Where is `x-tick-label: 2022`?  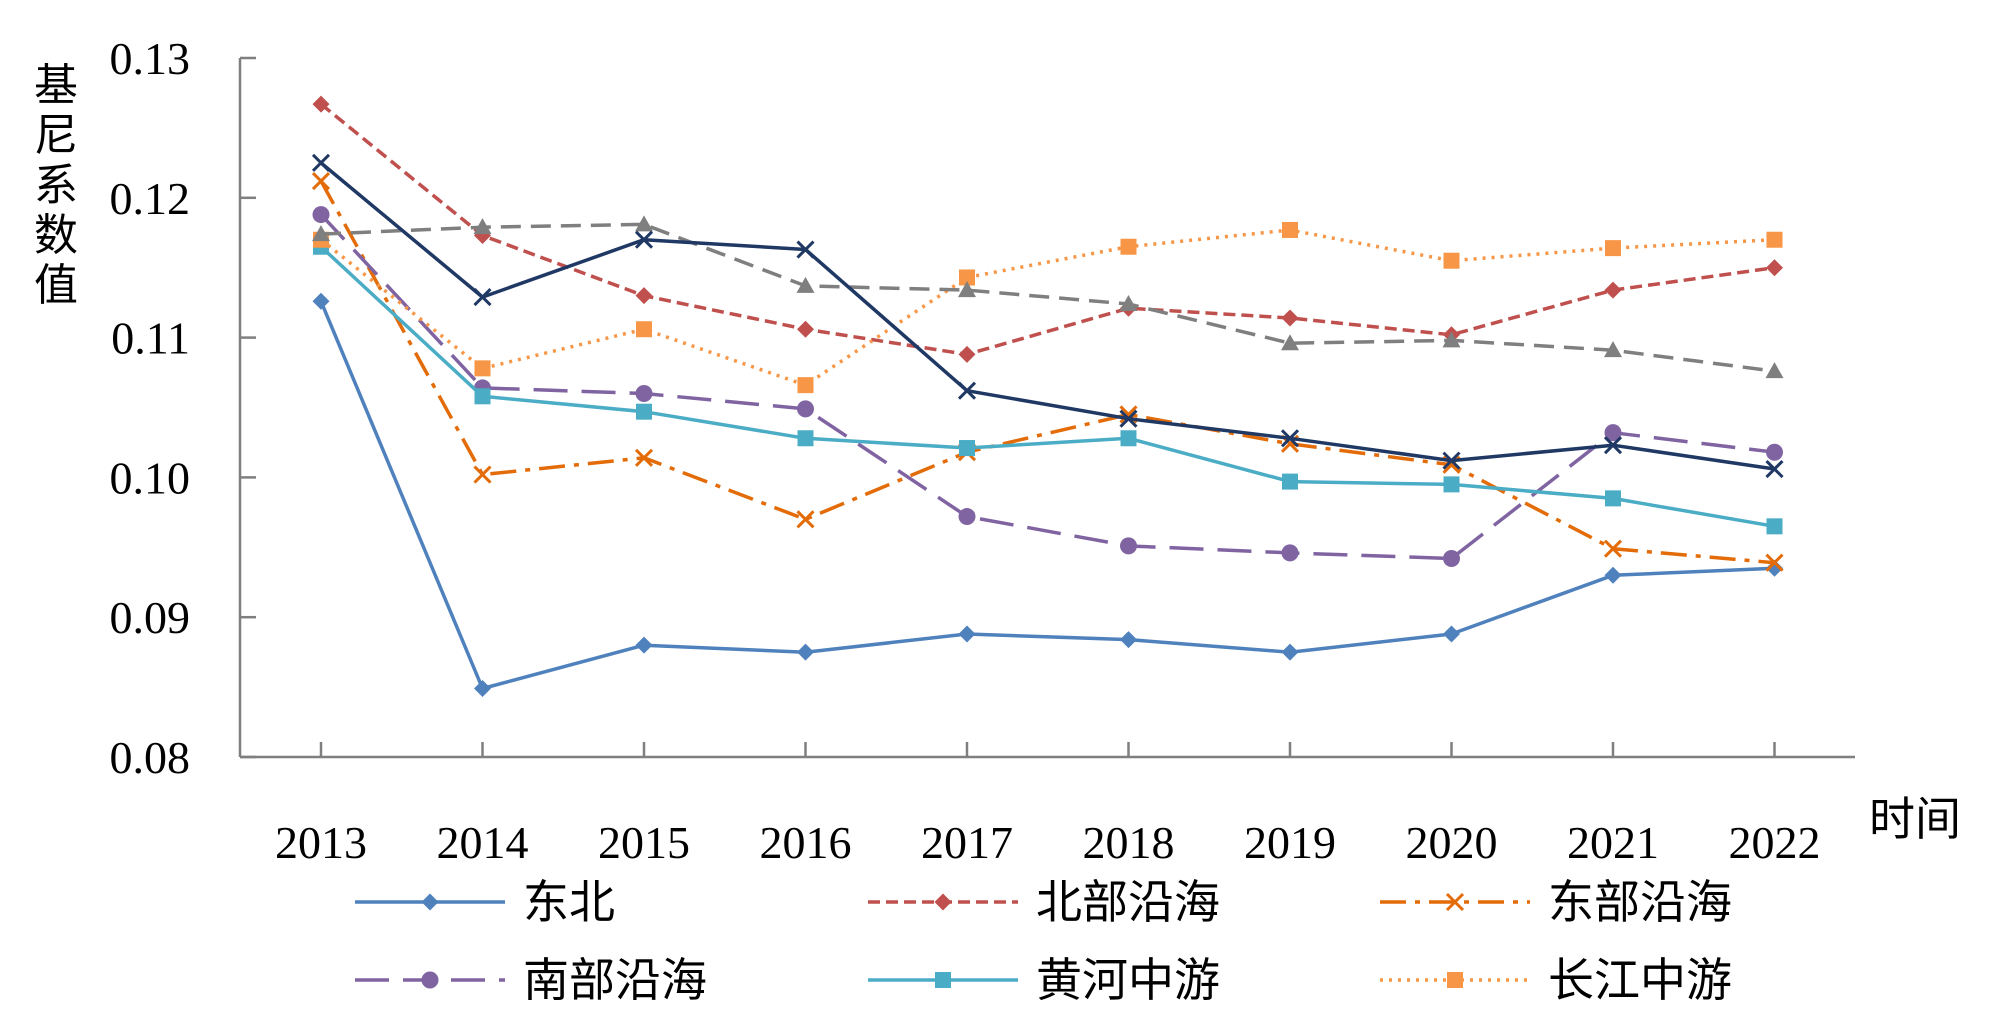
x-tick-label: 2022 is located at coordinates (1775, 842).